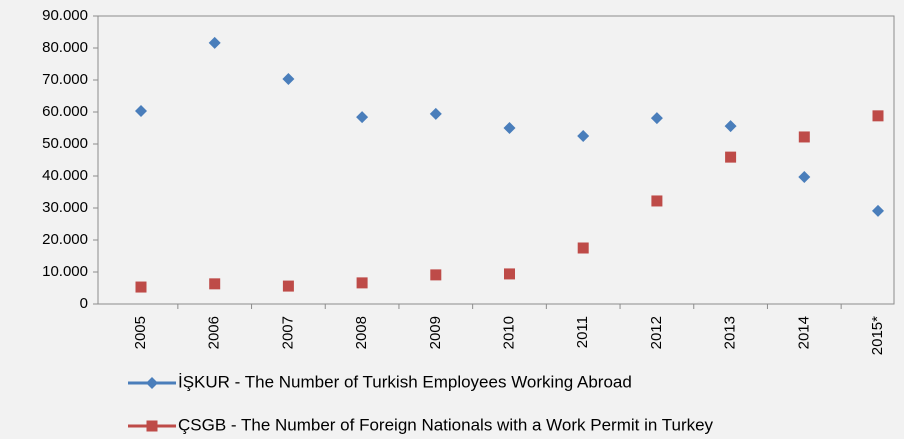 Image resolution: width=904 pixels, height=439 pixels. Describe the element at coordinates (65, 15) in the screenshot. I see `y-tick-label: 90.000` at that location.